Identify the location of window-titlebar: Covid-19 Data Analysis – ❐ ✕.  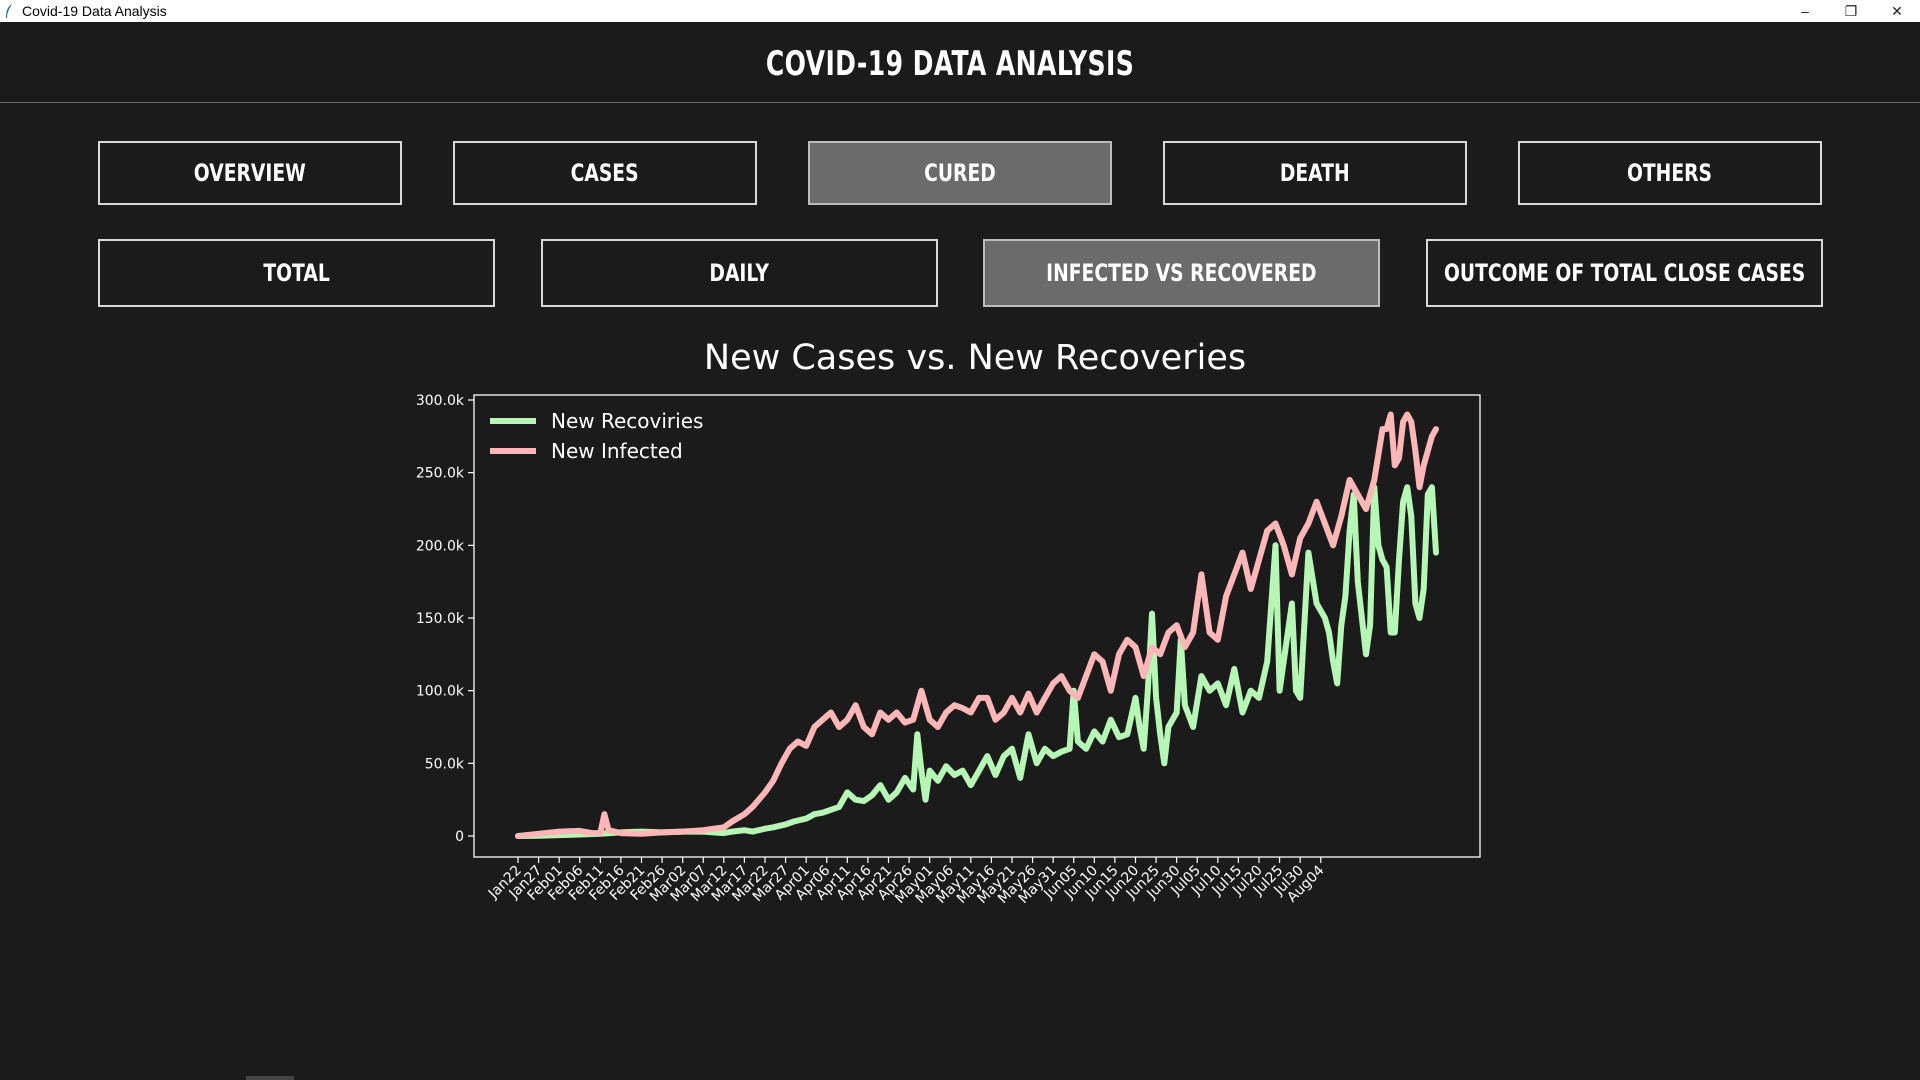
(960, 11).